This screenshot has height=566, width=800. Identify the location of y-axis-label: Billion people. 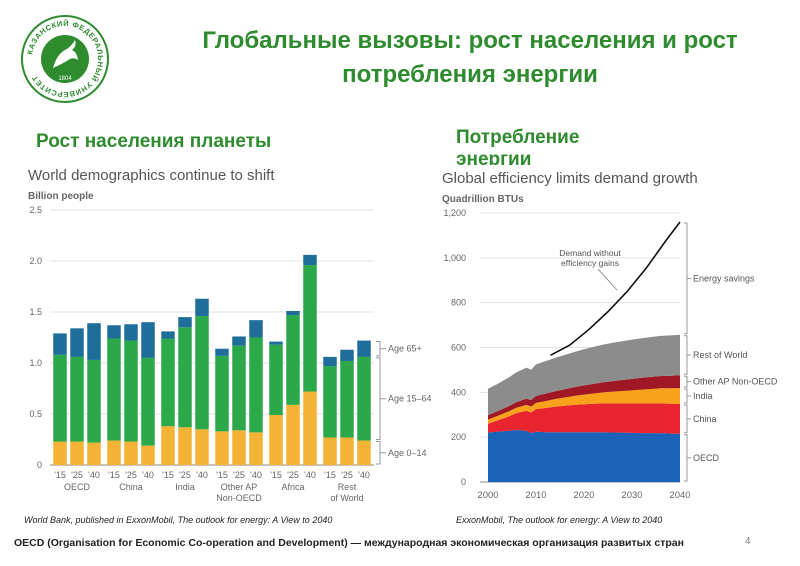
(61, 196).